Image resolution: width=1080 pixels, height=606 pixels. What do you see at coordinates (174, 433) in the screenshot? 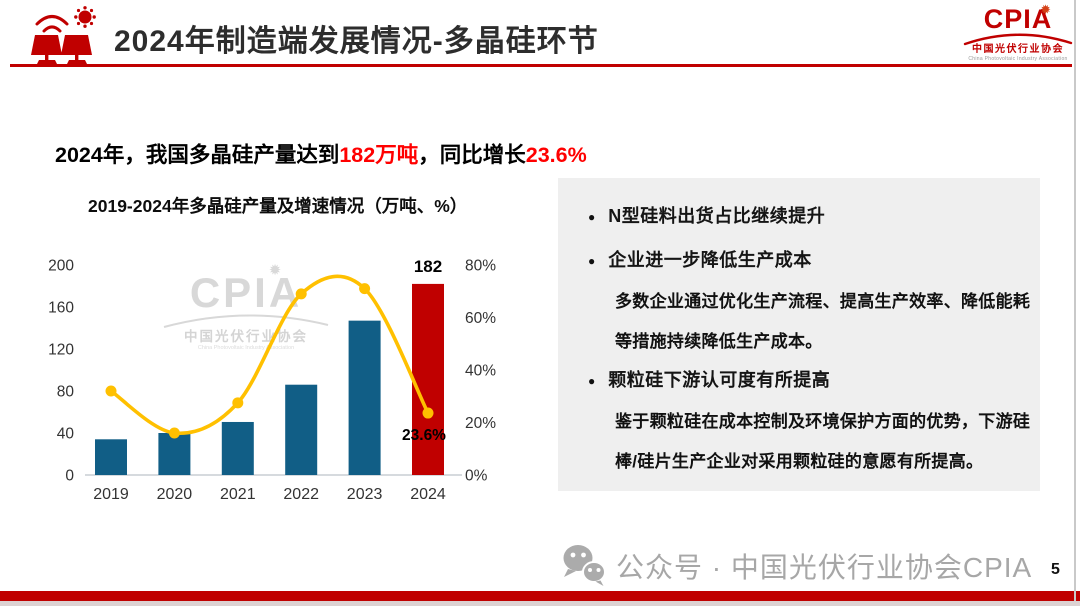
I see `growth-point-2020` at bounding box center [174, 433].